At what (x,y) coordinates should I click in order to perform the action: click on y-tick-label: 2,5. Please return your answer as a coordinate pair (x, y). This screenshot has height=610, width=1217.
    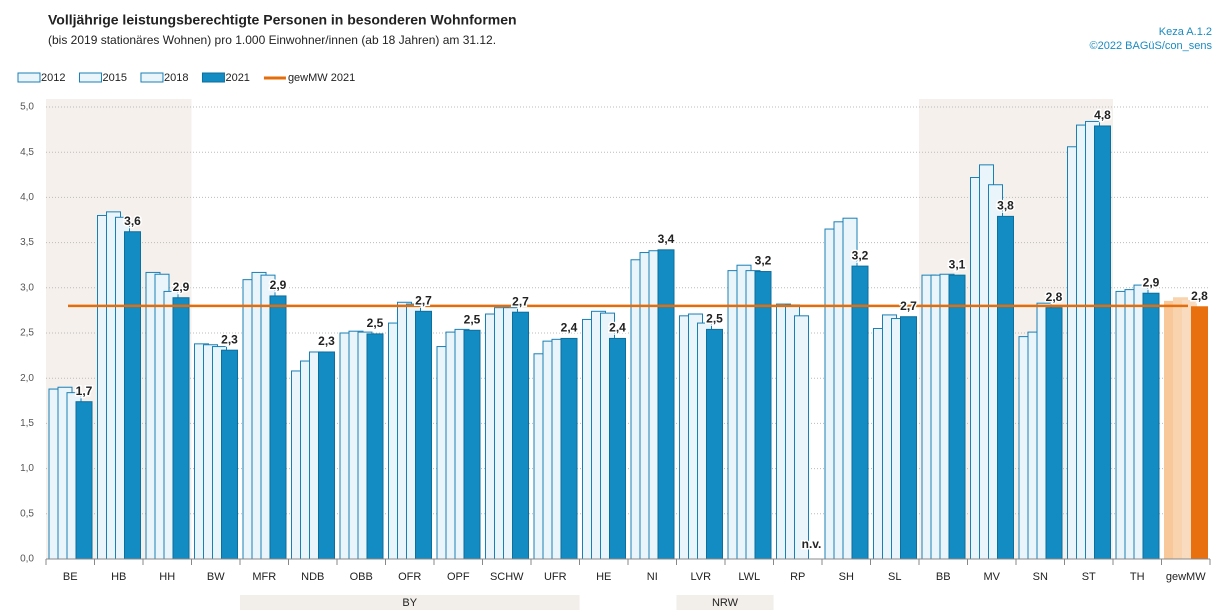
    Looking at the image, I should click on (27, 333).